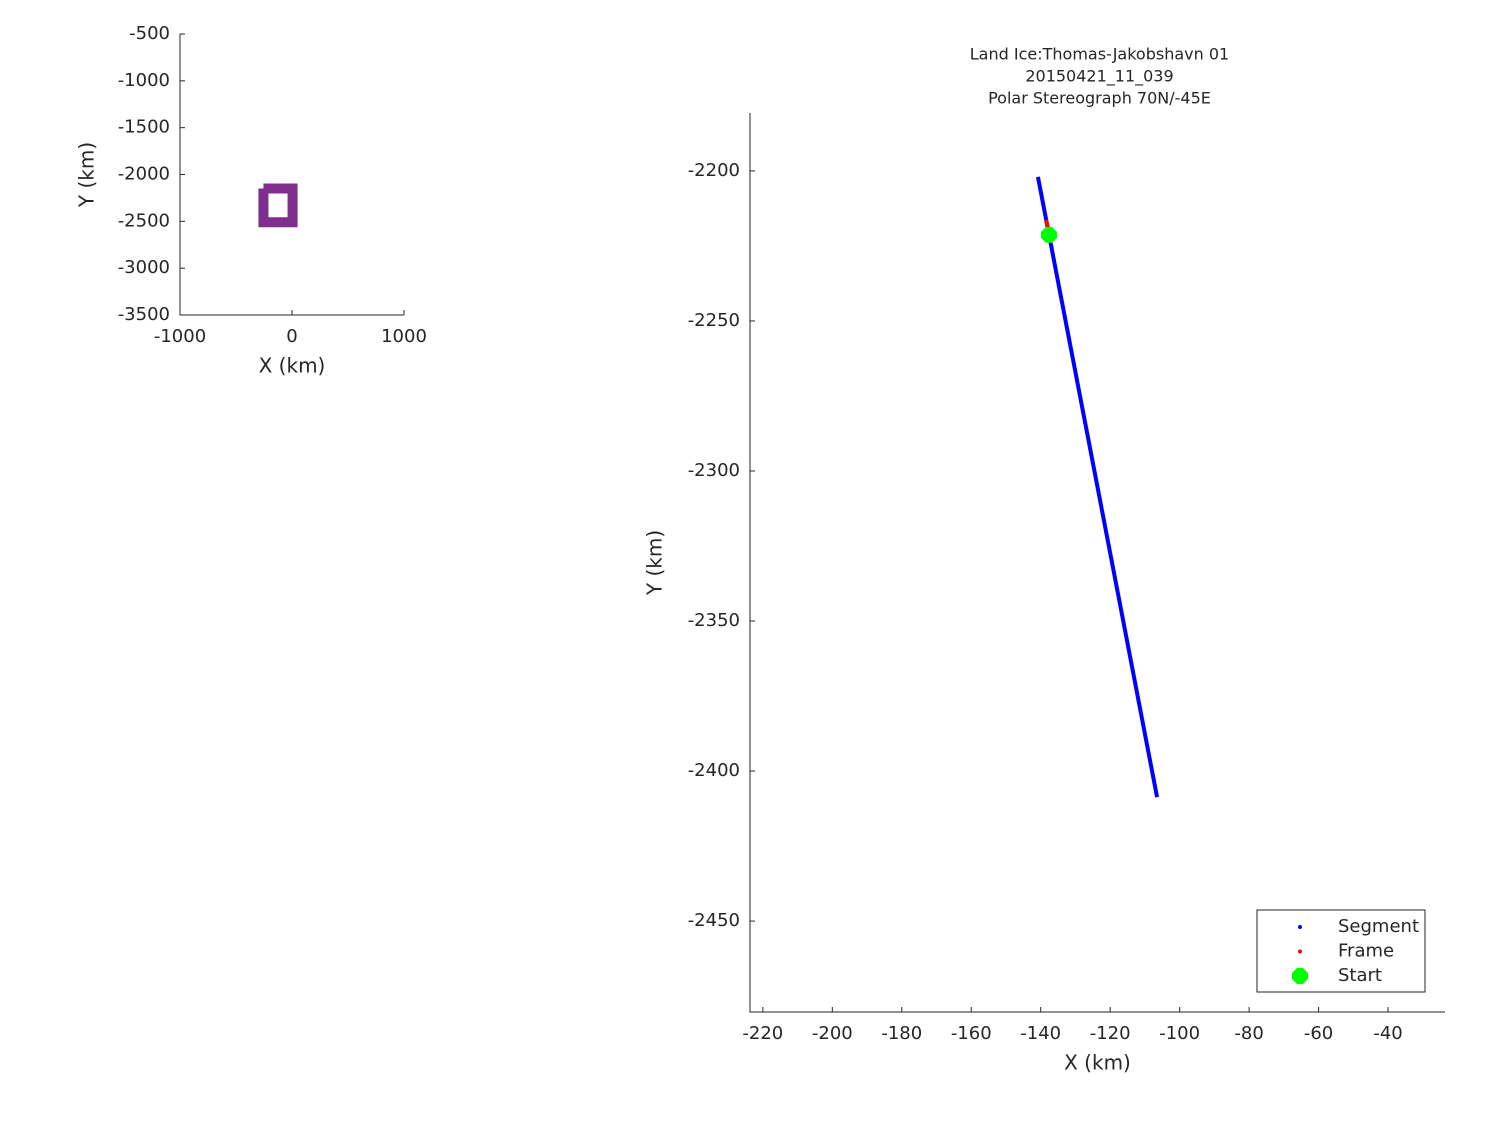 The image size is (1500, 1125). I want to click on x-tick-label: -200, so click(832, 1033).